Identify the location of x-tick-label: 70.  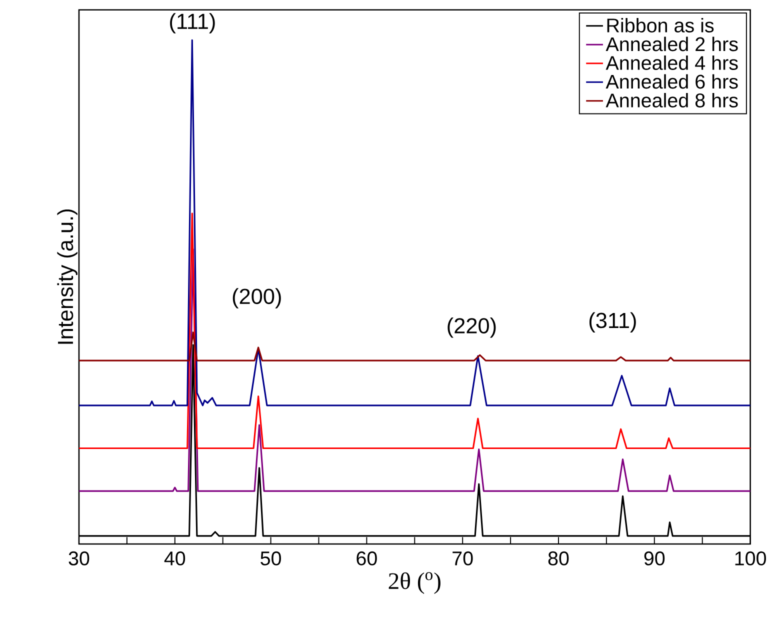
(462, 559).